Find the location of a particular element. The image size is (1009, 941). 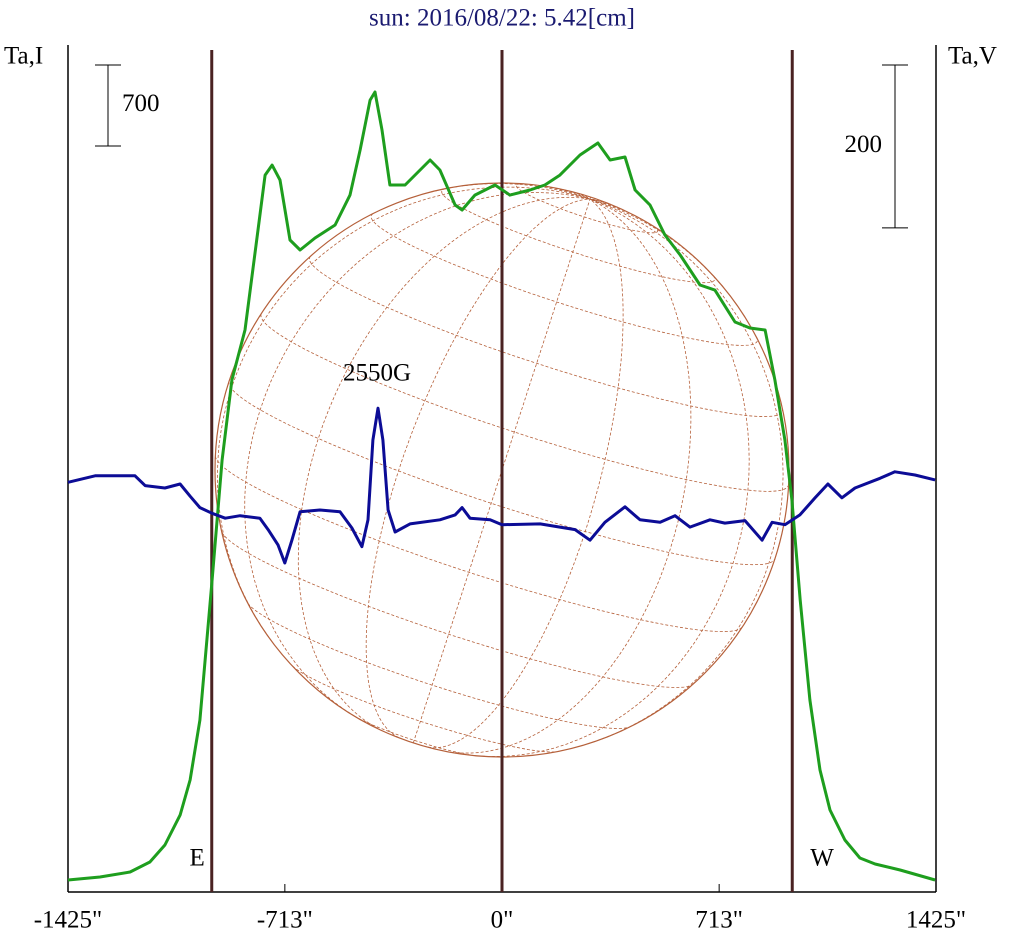

scale-bar-label: 700 is located at coordinates (141, 103).